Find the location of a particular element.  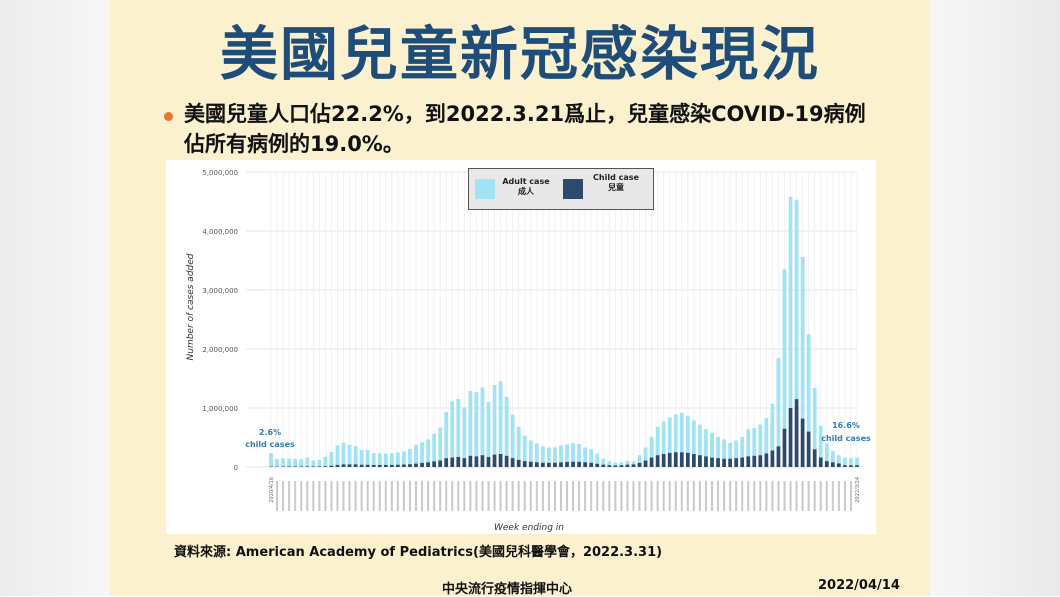

annotation-start-pct: 2.6% is located at coordinates (270, 432).